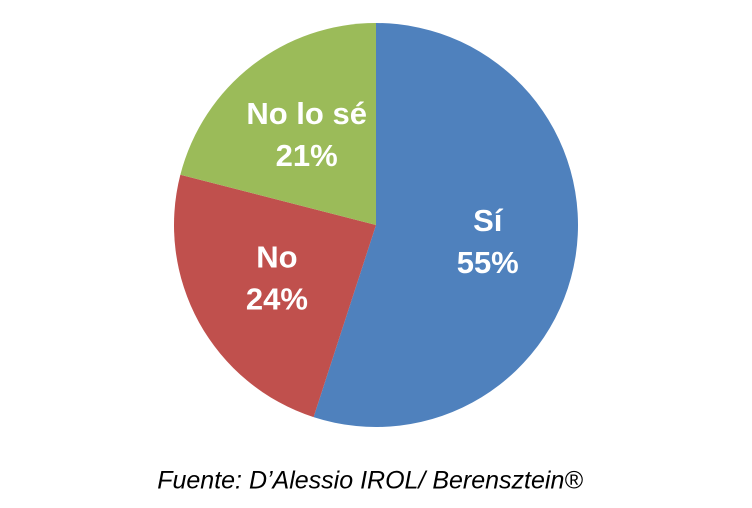  Describe the element at coordinates (277, 299) in the screenshot. I see `value-label: 24%` at that location.